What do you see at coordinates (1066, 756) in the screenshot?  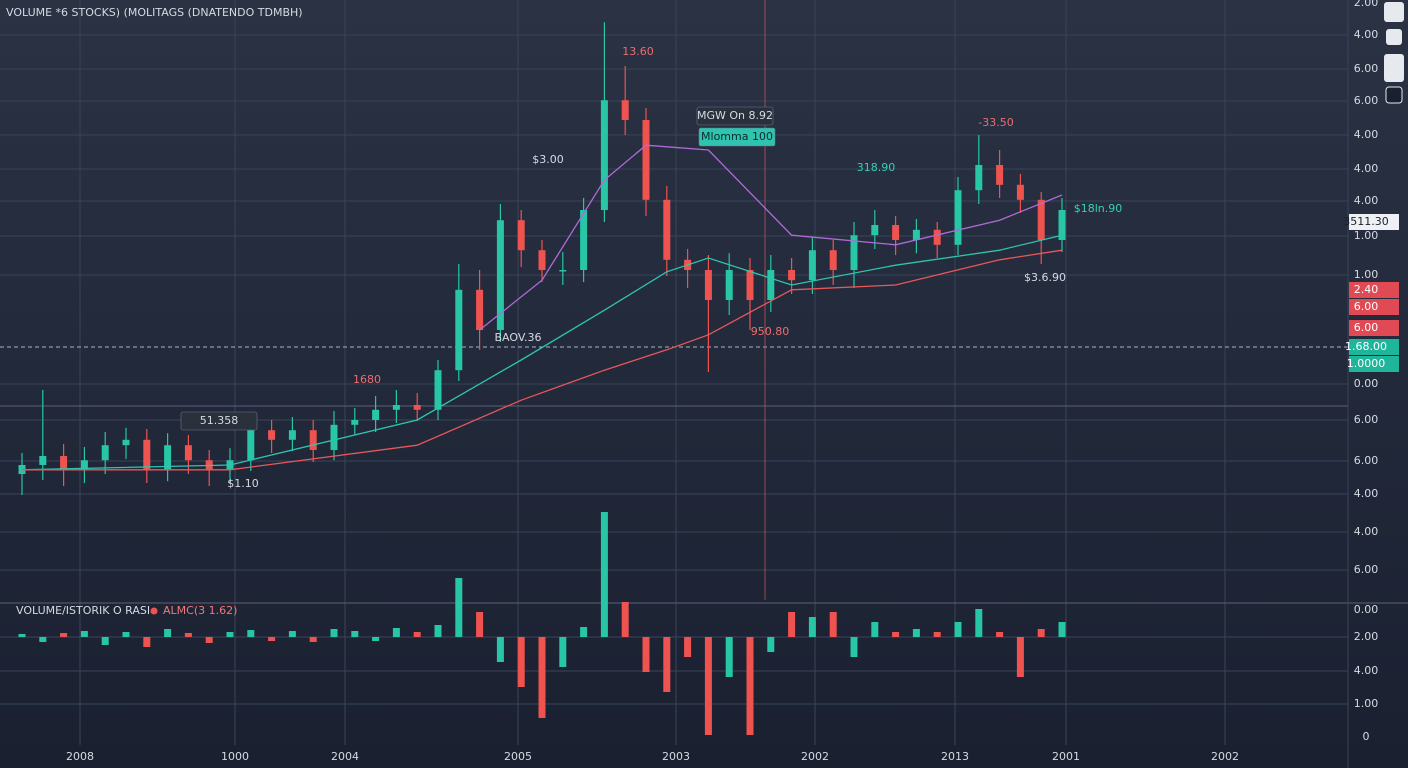 I see `x-axis-label: 2001` at bounding box center [1066, 756].